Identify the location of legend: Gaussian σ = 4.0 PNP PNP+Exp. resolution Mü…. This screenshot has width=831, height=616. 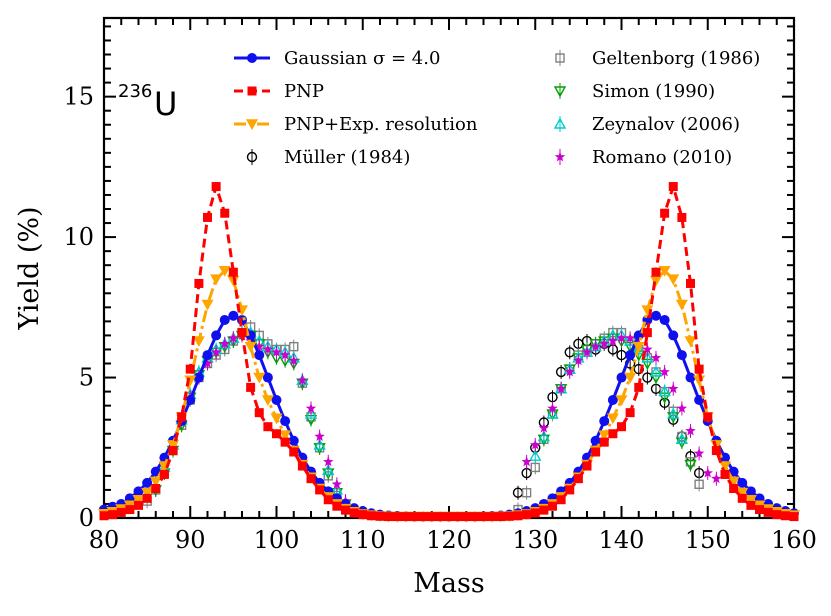
(497, 108).